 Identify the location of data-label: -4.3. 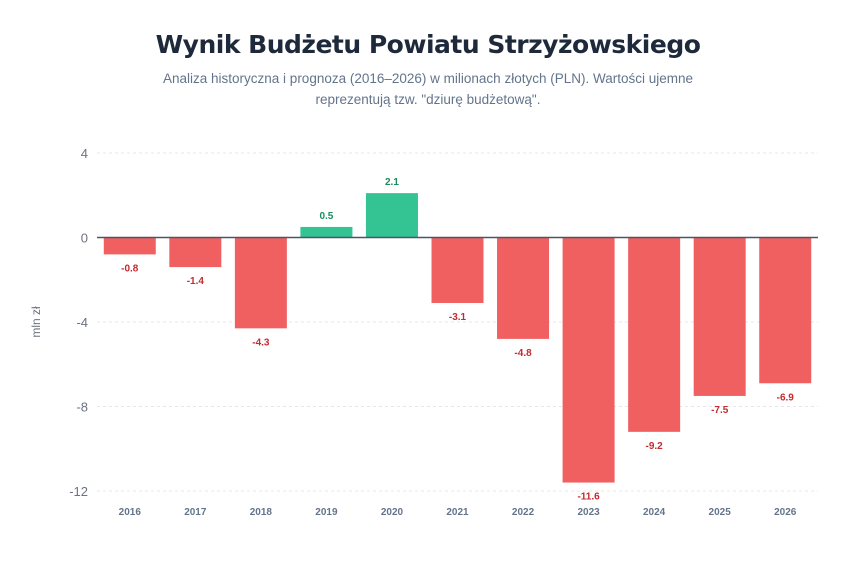
(261, 342).